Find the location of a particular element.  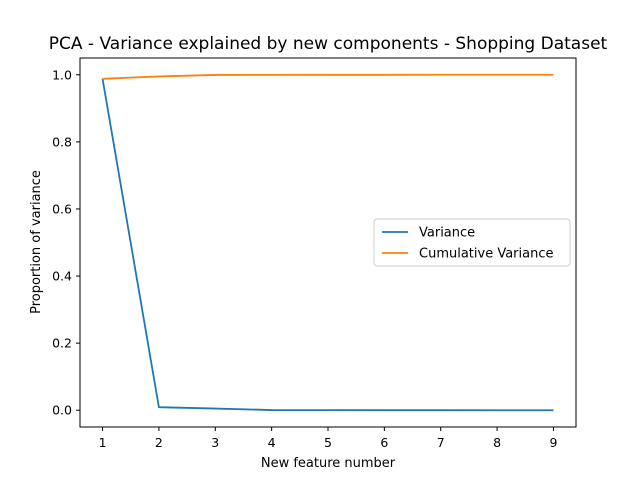

legend-box is located at coordinates (472, 242).